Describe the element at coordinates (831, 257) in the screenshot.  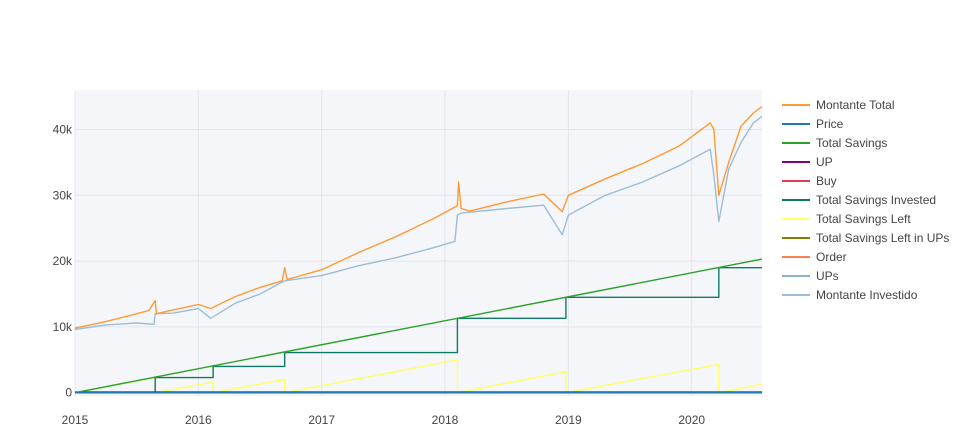
I see `legend-label: Order` at that location.